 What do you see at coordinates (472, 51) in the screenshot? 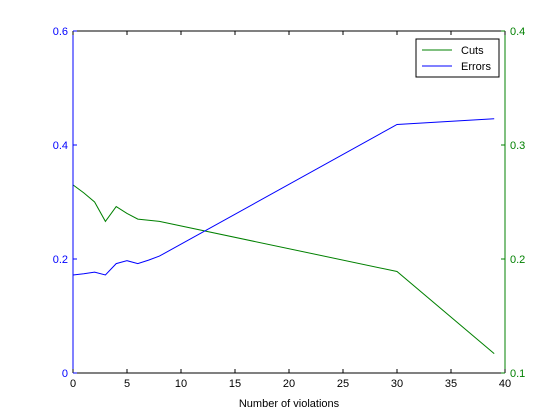
I see `legend-label-cuts: Cuts` at bounding box center [472, 51].